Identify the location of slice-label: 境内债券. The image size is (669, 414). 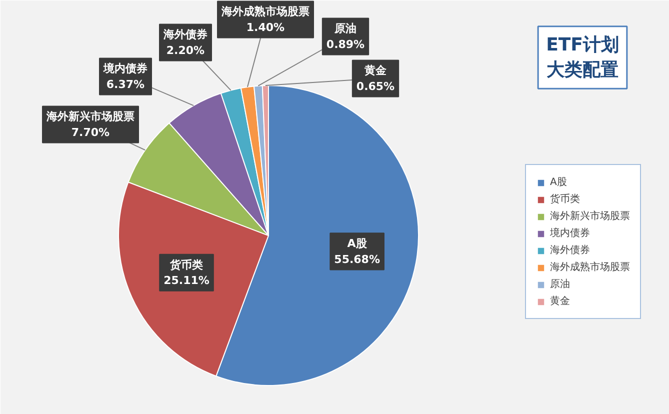
(125, 69).